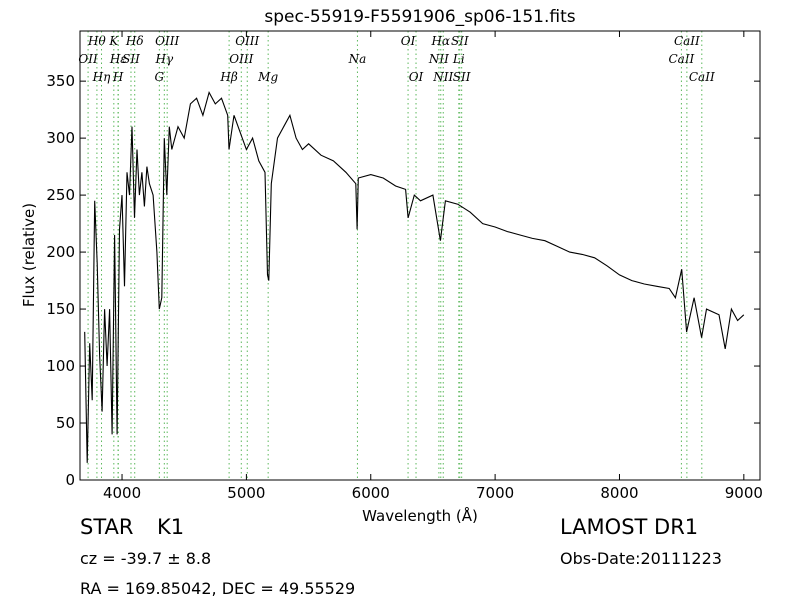 This screenshot has width=800, height=600. Describe the element at coordinates (440, 41) in the screenshot. I see `spectral-line-label: Hα` at that location.